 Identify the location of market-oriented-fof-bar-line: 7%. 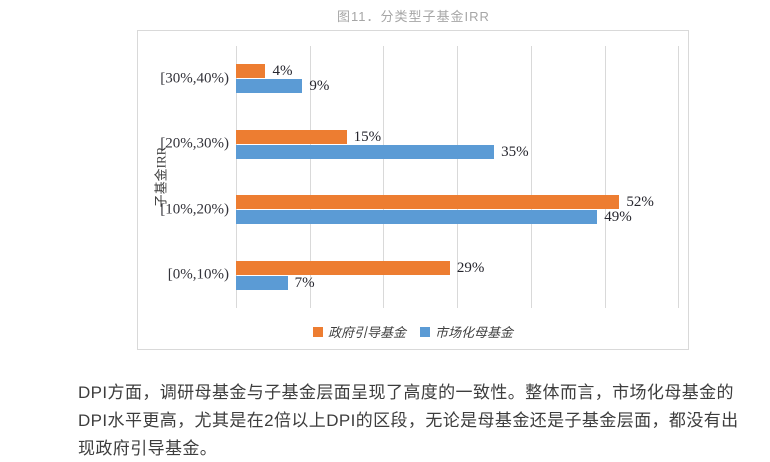
(462, 282).